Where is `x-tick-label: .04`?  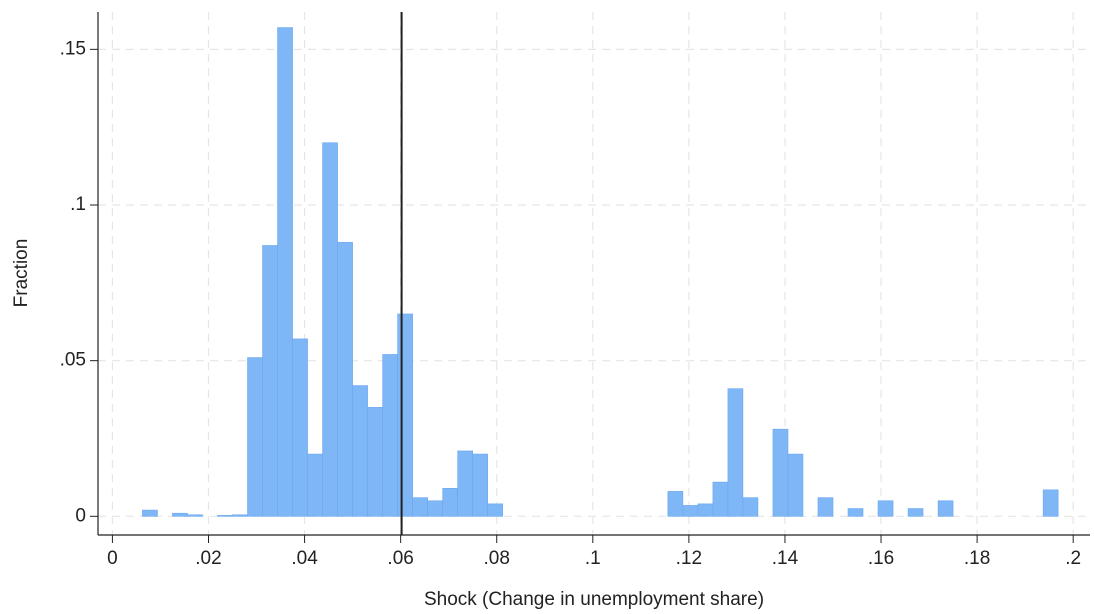 x-tick-label: .04 is located at coordinates (304, 558).